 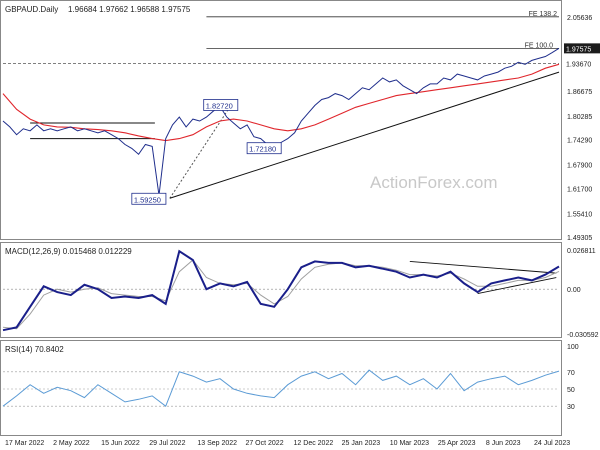 I want to click on macd-title: MACD(12,26,9) 0.015468 0.012229, so click(x=68, y=251).